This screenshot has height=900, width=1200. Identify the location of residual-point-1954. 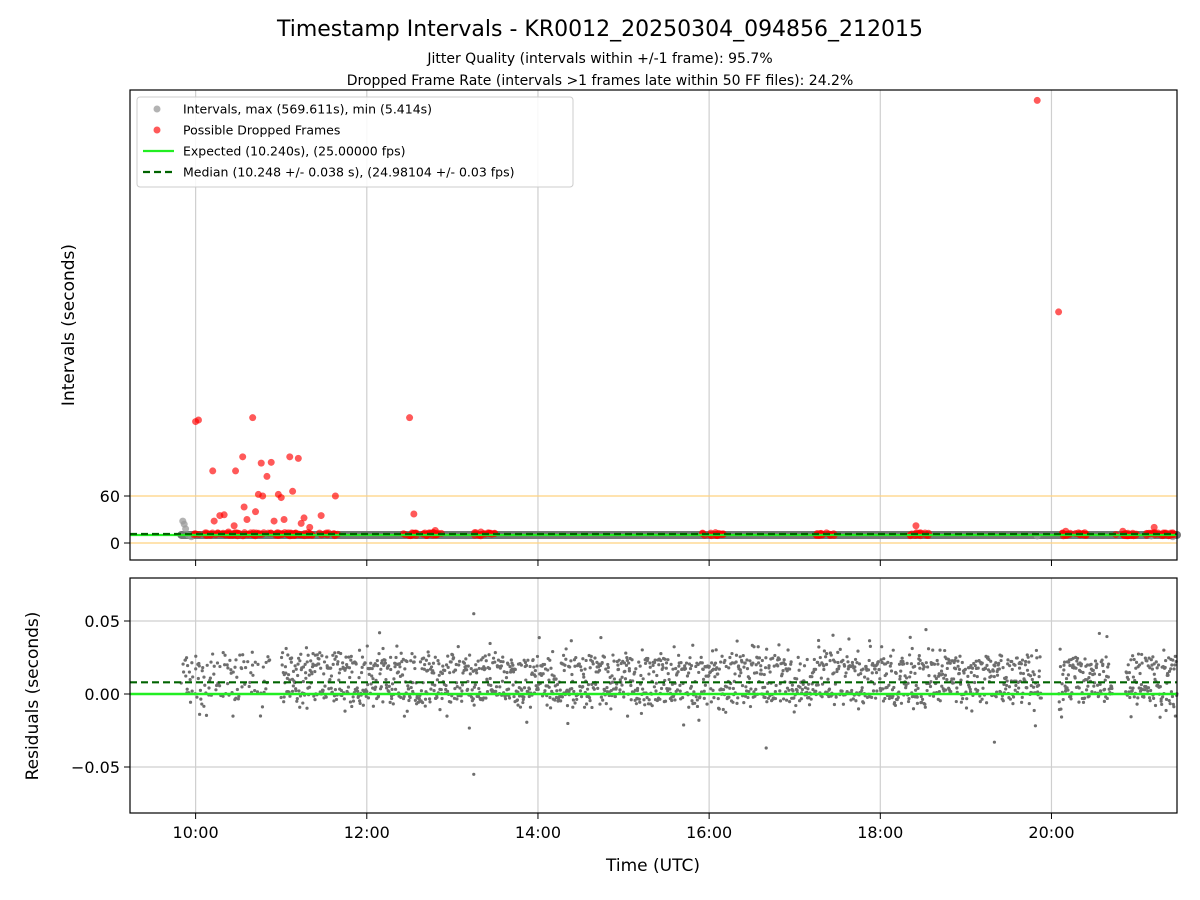
(1153, 657).